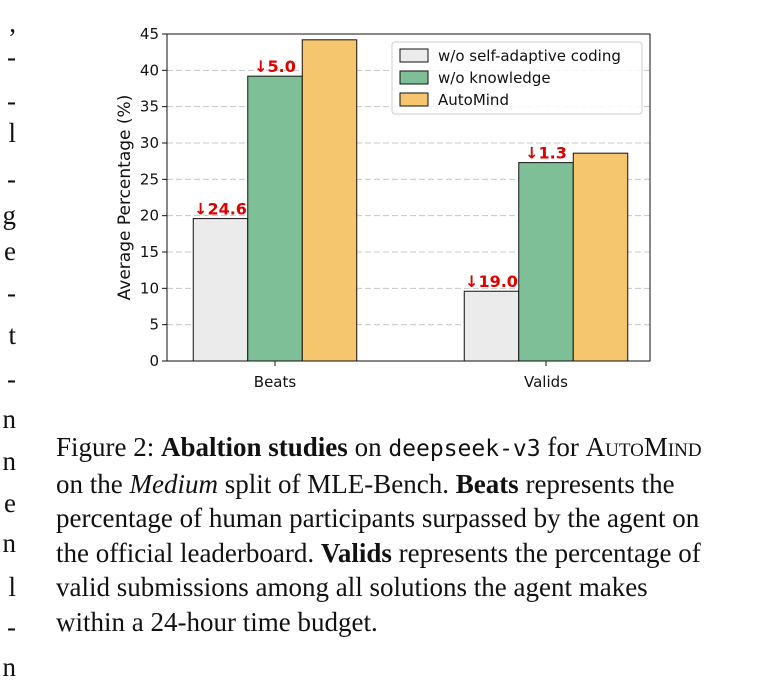  What do you see at coordinates (491, 281) in the screenshot?
I see `bar-annotation: ↓19.0` at bounding box center [491, 281].